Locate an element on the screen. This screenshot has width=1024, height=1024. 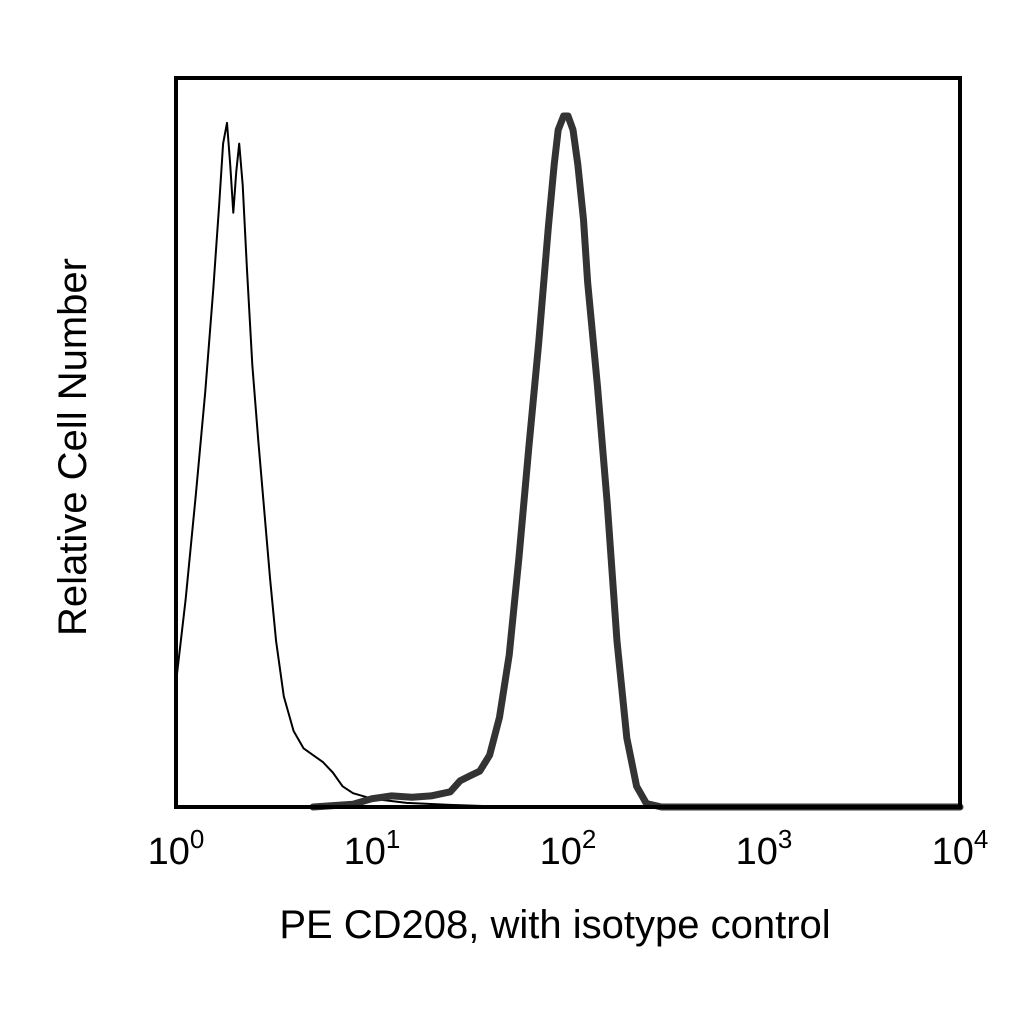
x-tick-label: 10² is located at coordinates (568, 848).